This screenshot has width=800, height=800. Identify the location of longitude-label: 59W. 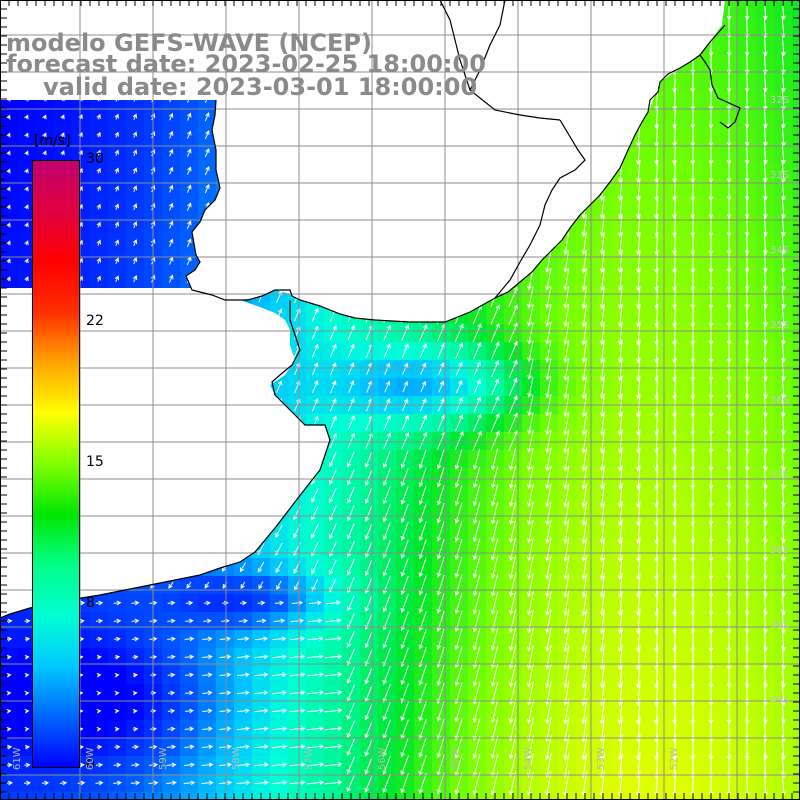
(163, 758).